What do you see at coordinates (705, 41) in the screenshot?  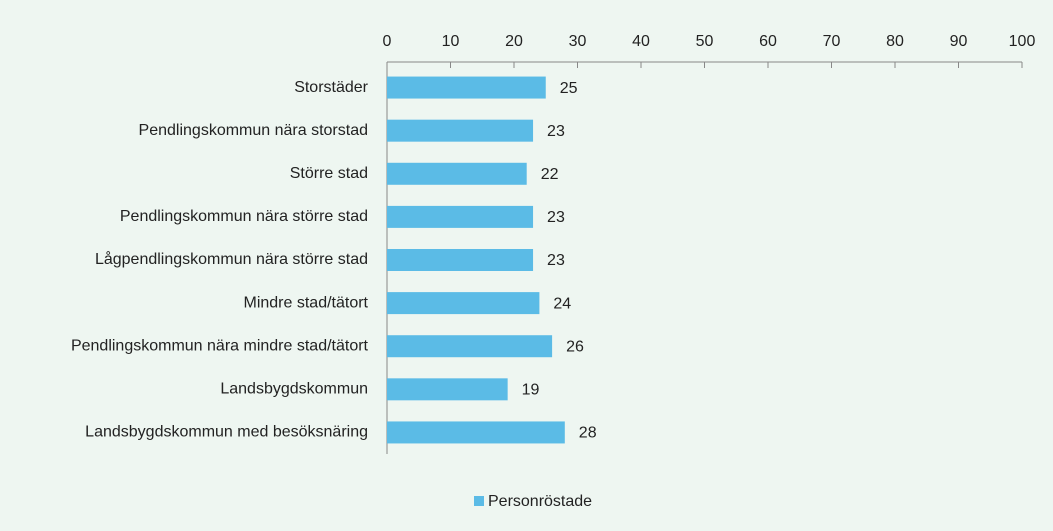 I see `x-tick-label: 50` at bounding box center [705, 41].